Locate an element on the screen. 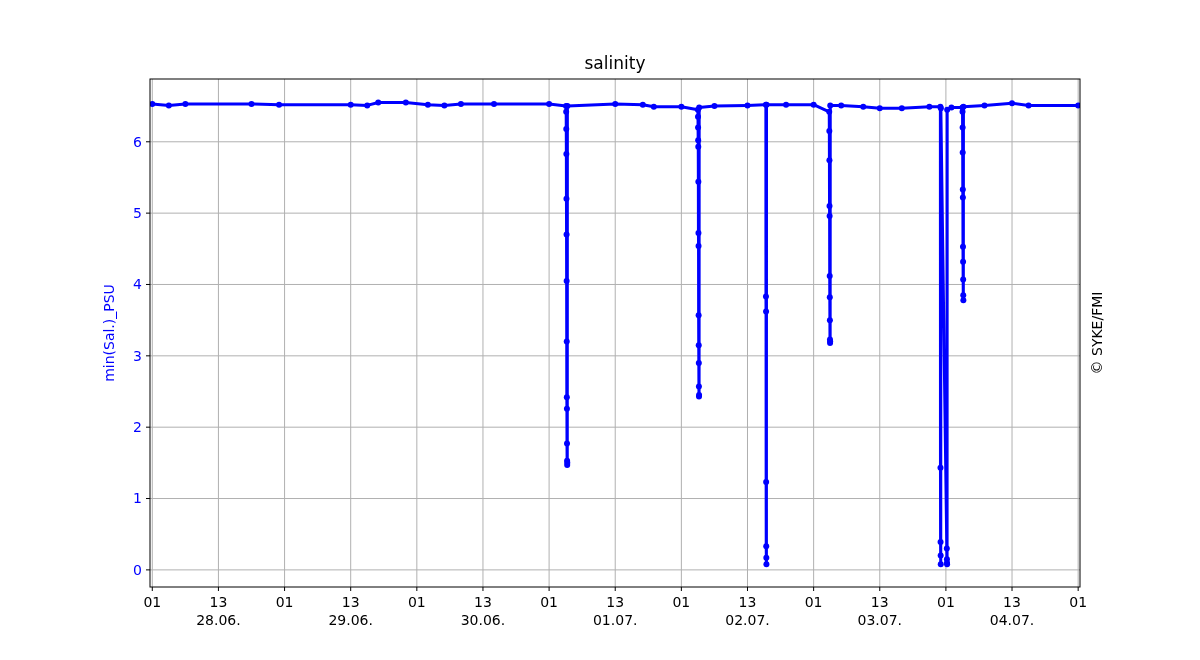 The image size is (1200, 660). x-tick-label: 13 02.07. is located at coordinates (747, 611).